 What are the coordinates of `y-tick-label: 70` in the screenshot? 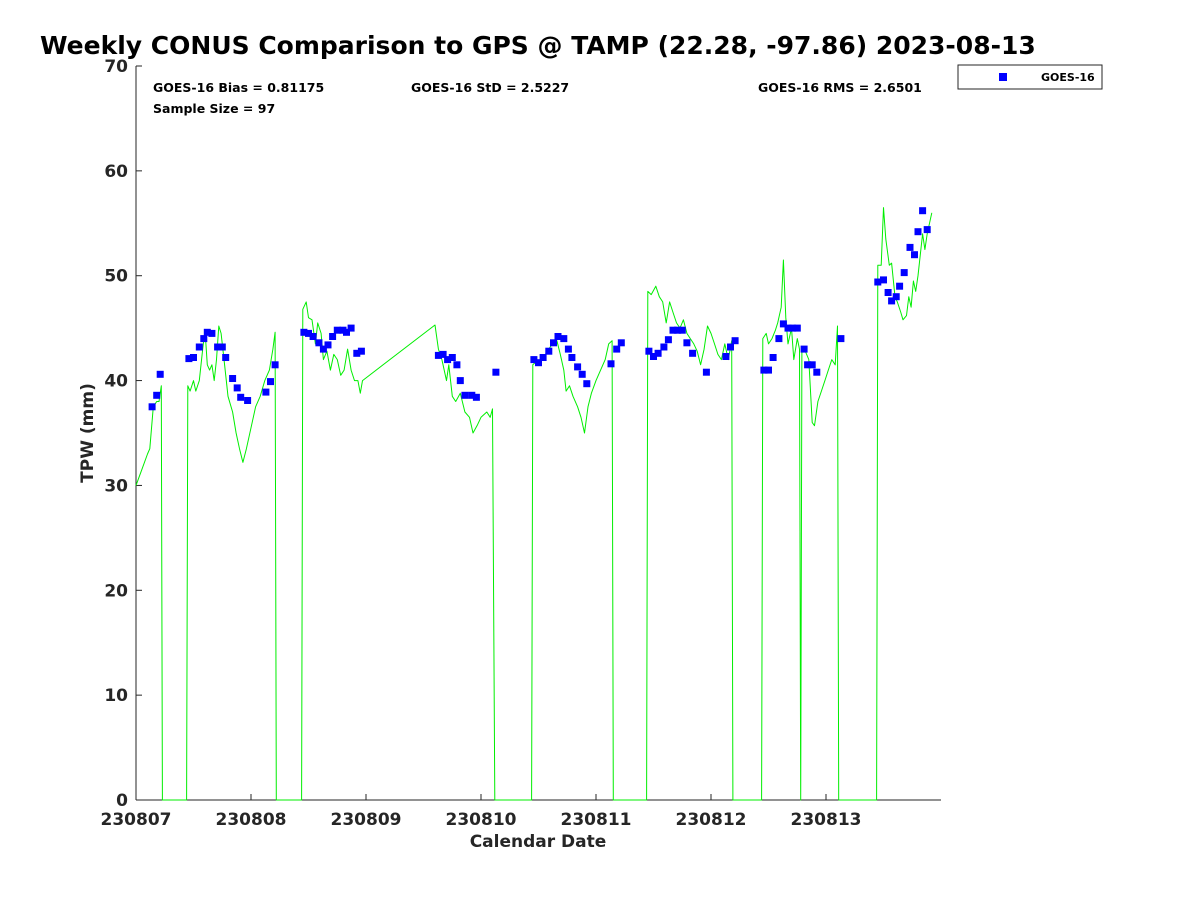 It's located at (116, 67).